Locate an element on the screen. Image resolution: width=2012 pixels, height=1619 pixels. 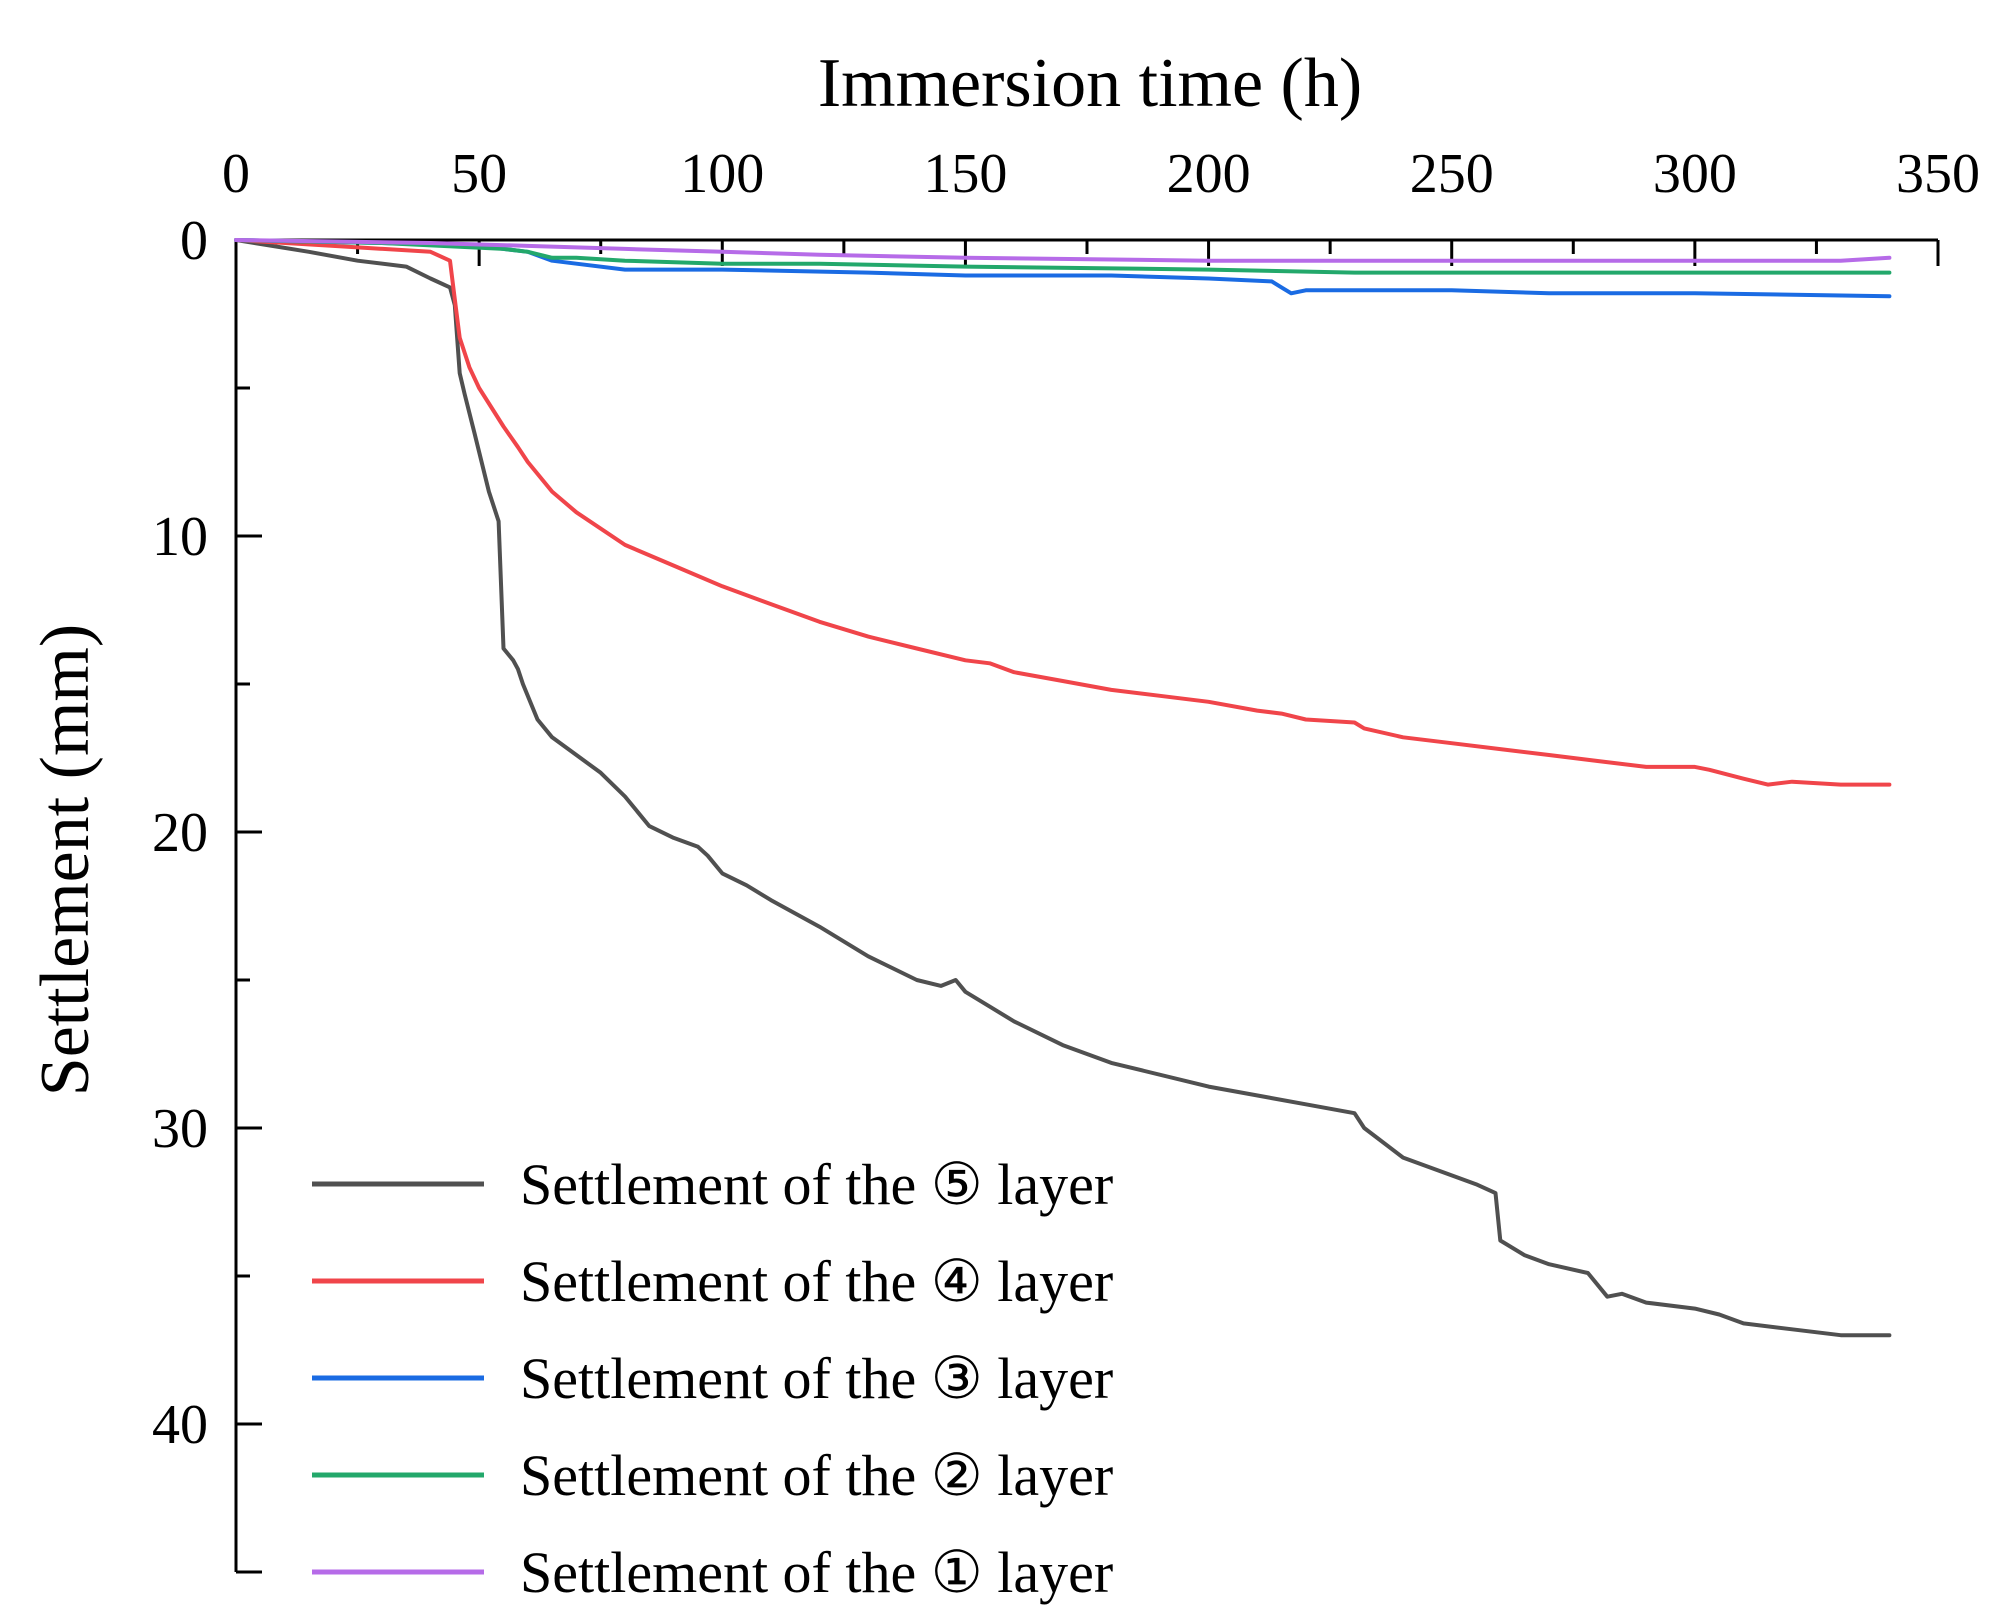
x-tick-label: 300 is located at coordinates (1695, 174).